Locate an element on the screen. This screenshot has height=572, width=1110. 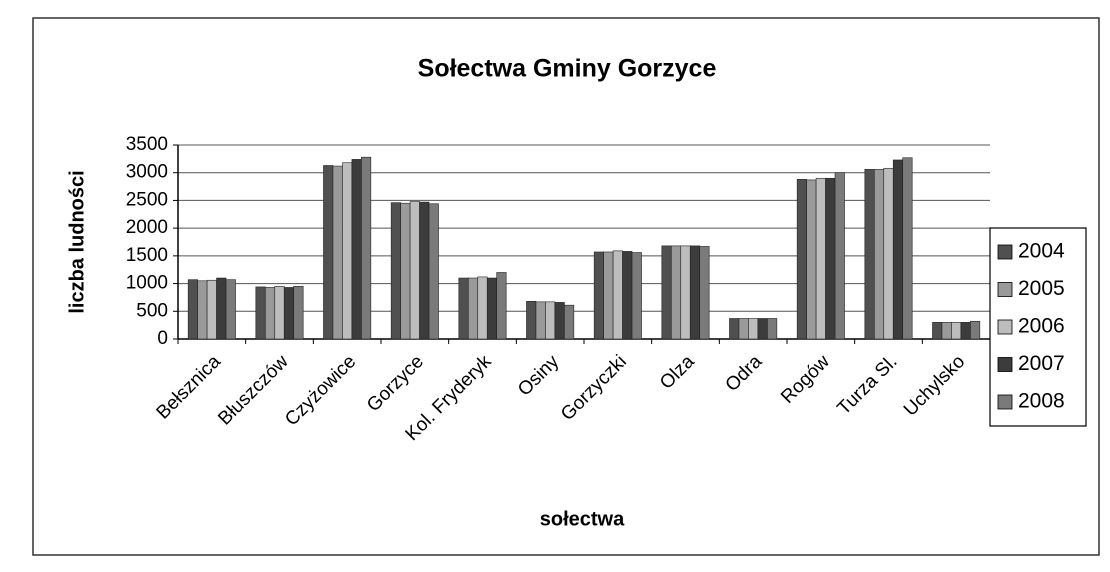
y-tick-label: 500 is located at coordinates (152, 310).